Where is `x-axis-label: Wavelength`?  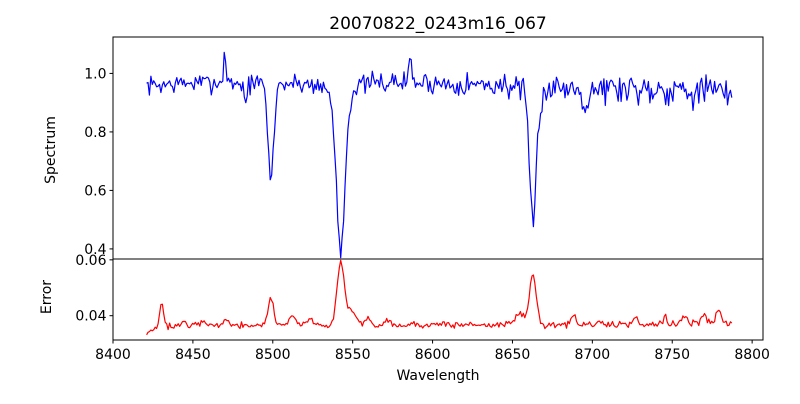
x-axis-label: Wavelength is located at coordinates (437, 376).